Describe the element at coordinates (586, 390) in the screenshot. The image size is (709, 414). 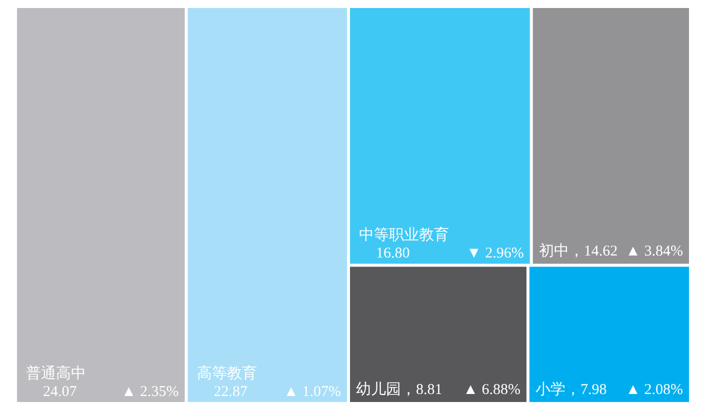
I see `data-label: ，7.98` at that location.